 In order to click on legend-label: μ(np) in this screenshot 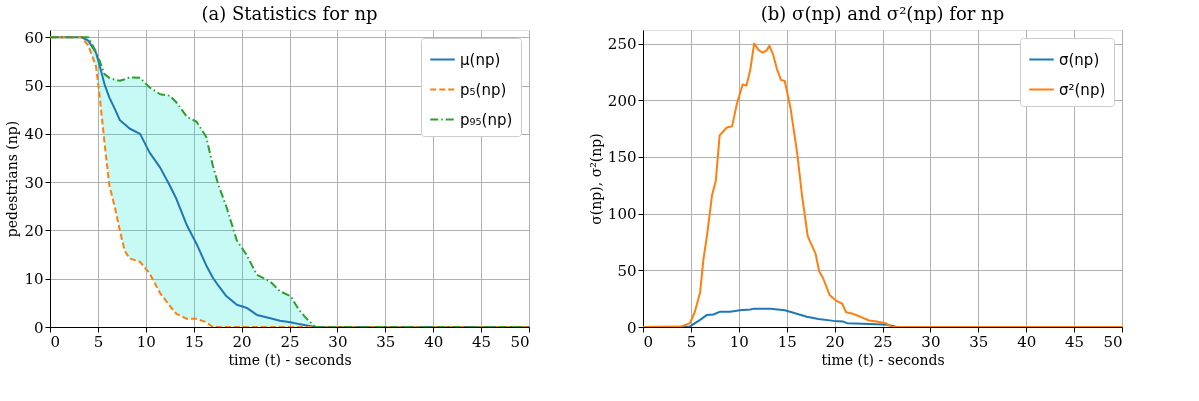, I will do `click(480, 59)`.